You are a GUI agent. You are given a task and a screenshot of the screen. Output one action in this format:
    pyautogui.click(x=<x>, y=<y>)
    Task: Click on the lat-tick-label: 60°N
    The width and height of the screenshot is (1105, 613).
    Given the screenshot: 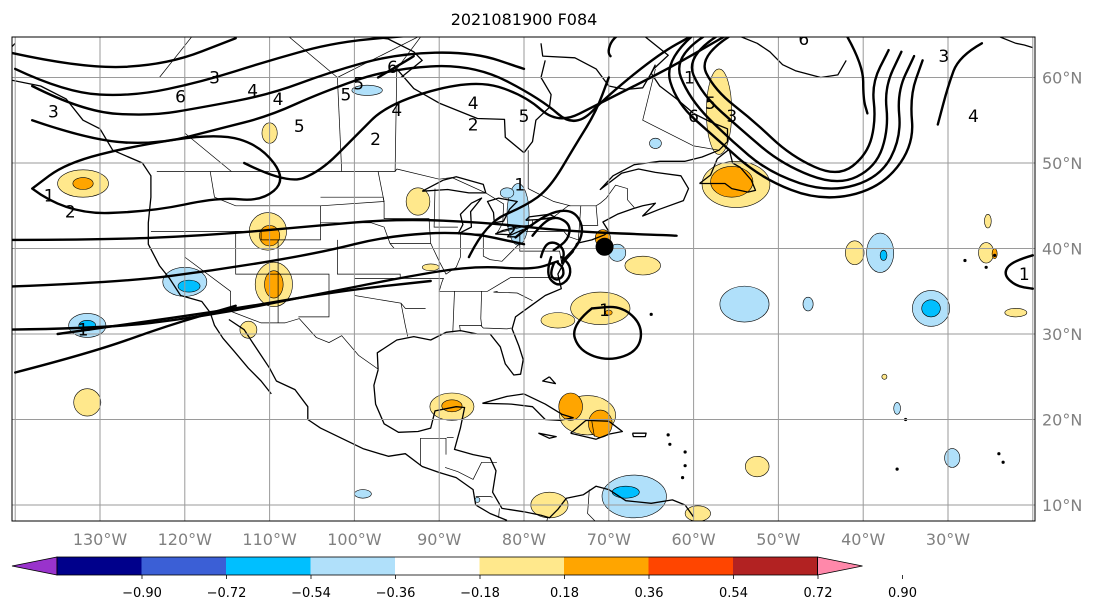 What is the action you would take?
    pyautogui.click(x=1062, y=78)
    